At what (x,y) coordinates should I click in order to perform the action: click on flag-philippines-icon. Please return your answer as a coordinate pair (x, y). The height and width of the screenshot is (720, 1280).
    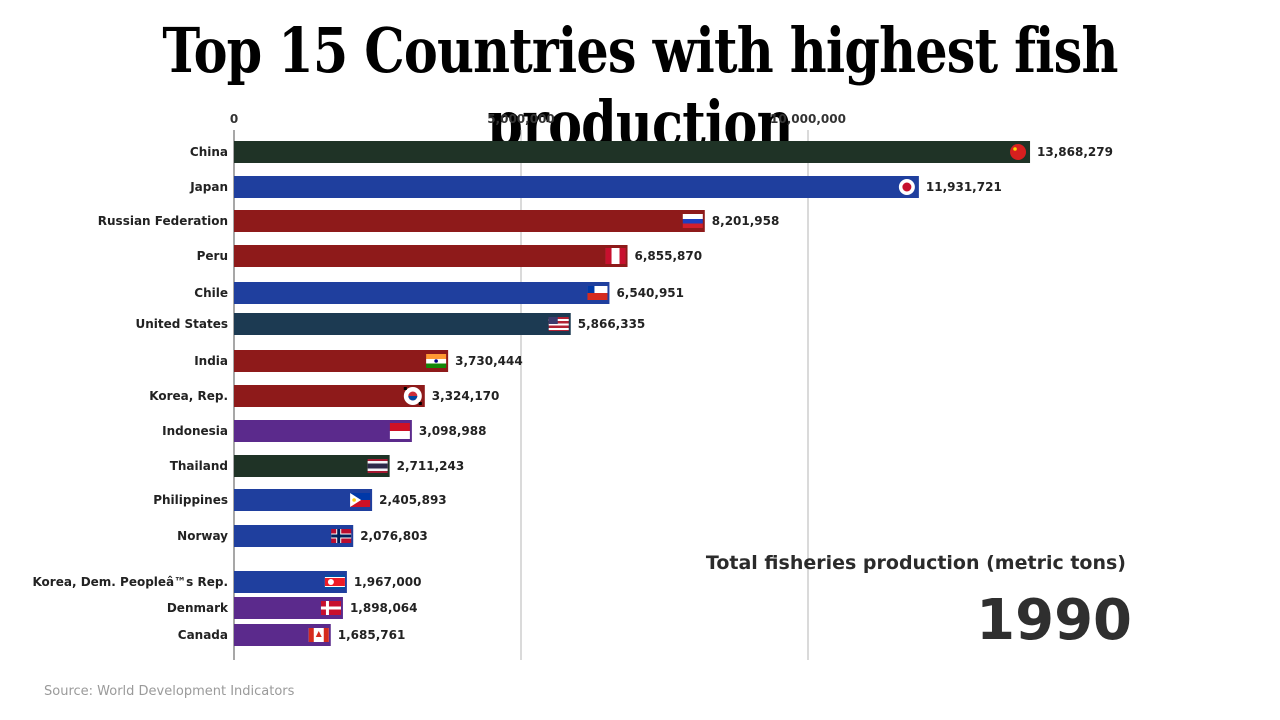
    Looking at the image, I should click on (360, 500).